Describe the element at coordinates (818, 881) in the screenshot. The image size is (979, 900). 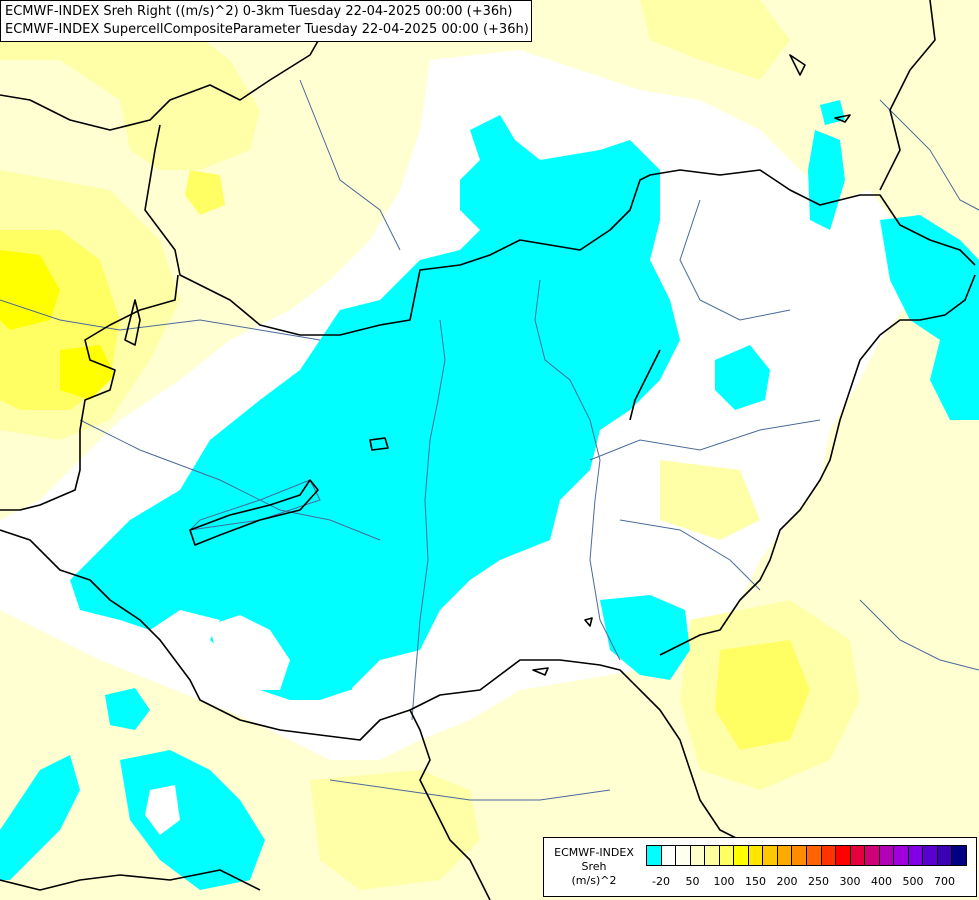
I see `legend-tick-label: 250` at that location.